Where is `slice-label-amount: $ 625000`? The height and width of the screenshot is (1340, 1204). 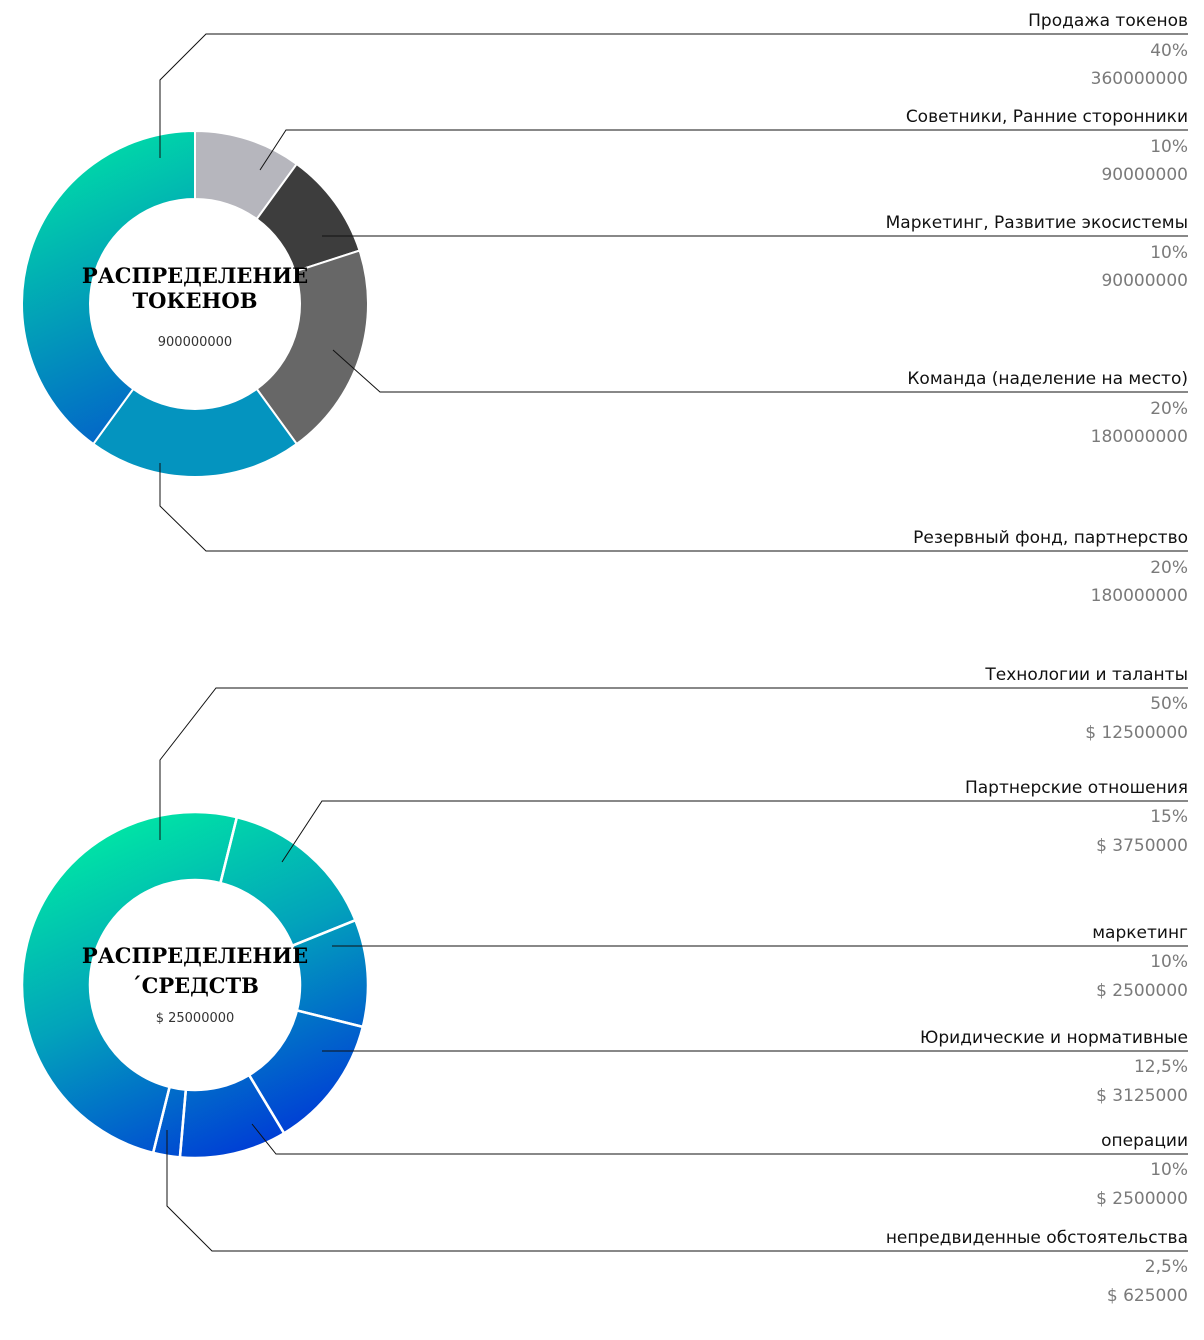
slice-label-amount: $ 625000 is located at coordinates (1147, 1296).